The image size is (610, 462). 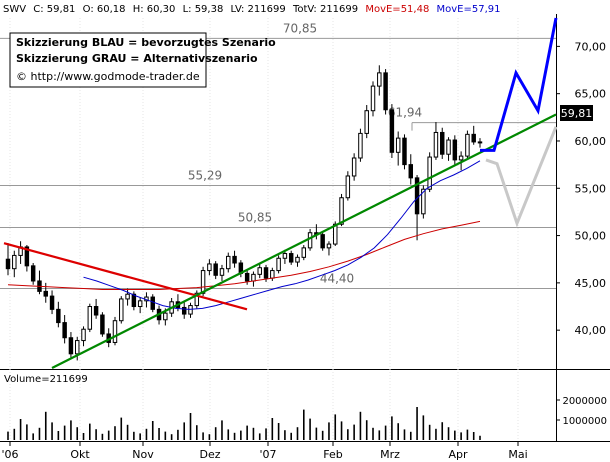 I want to click on volume-tick-label: 1000000, so click(x=584, y=421).